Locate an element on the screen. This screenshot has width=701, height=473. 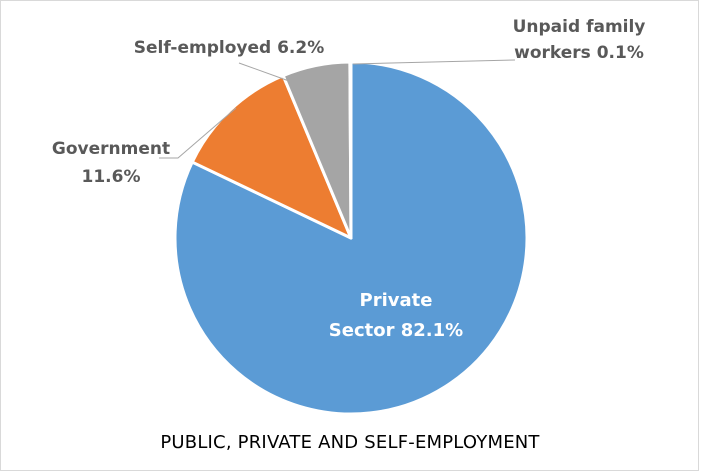
data-label-line: Government is located at coordinates (111, 149).